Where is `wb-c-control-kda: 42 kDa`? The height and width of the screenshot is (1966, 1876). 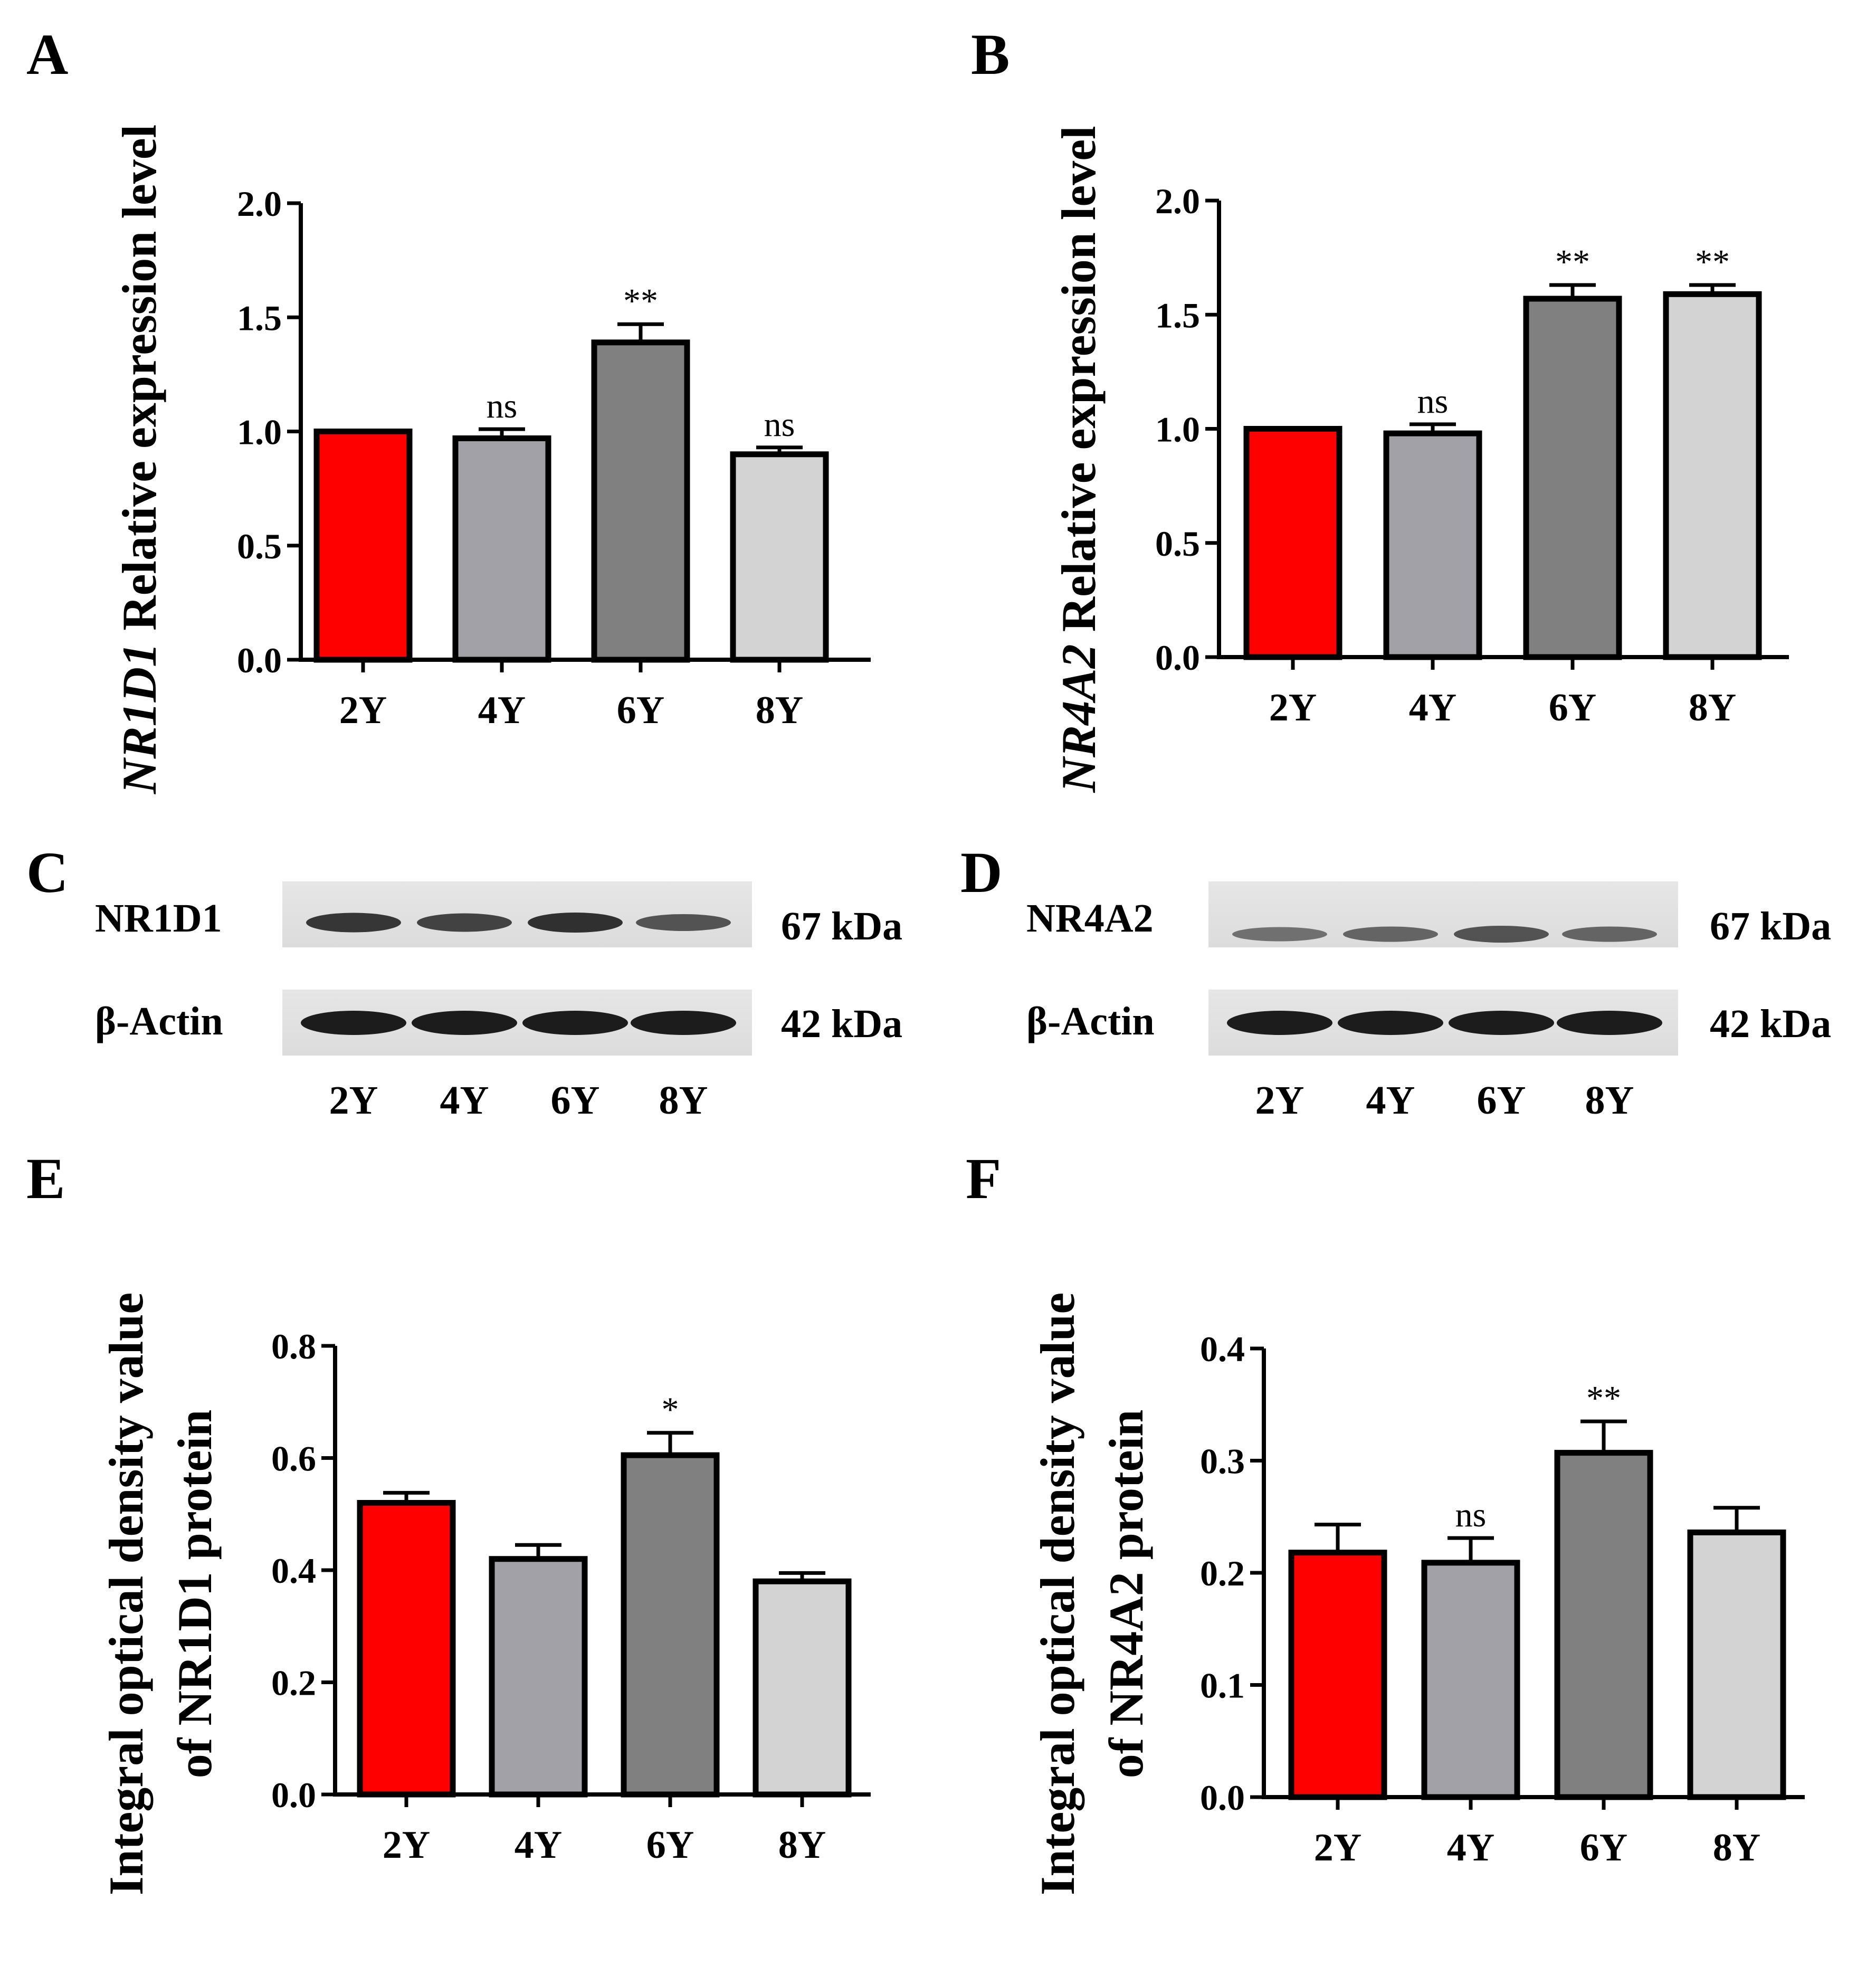 wb-c-control-kda: 42 kDa is located at coordinates (841, 1024).